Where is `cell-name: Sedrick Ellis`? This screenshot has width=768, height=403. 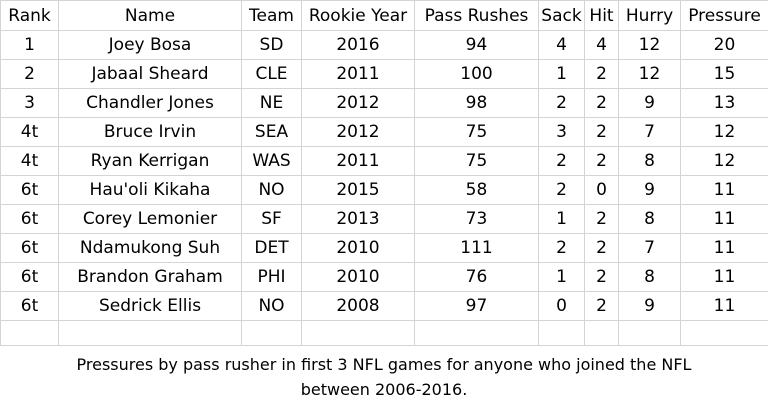 cell-name: Sedrick Ellis is located at coordinates (150, 306).